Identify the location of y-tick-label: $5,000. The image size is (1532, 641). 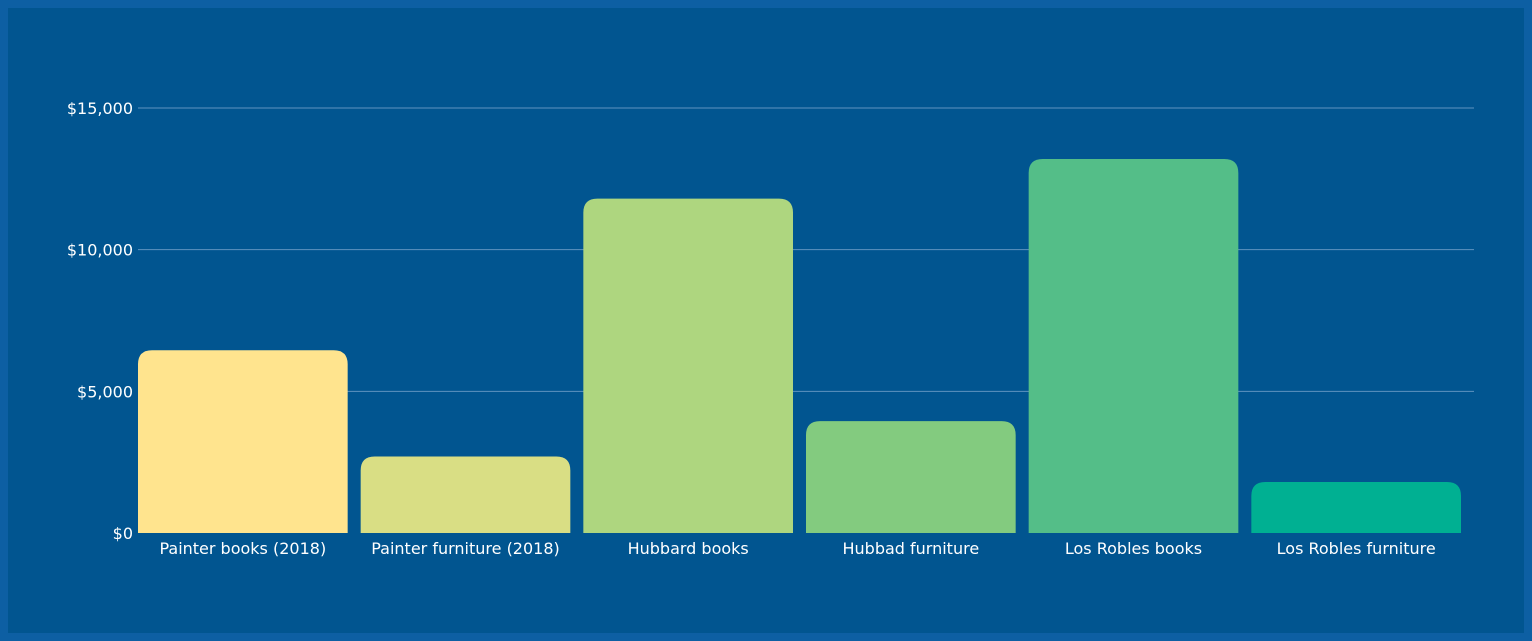
(105, 391).